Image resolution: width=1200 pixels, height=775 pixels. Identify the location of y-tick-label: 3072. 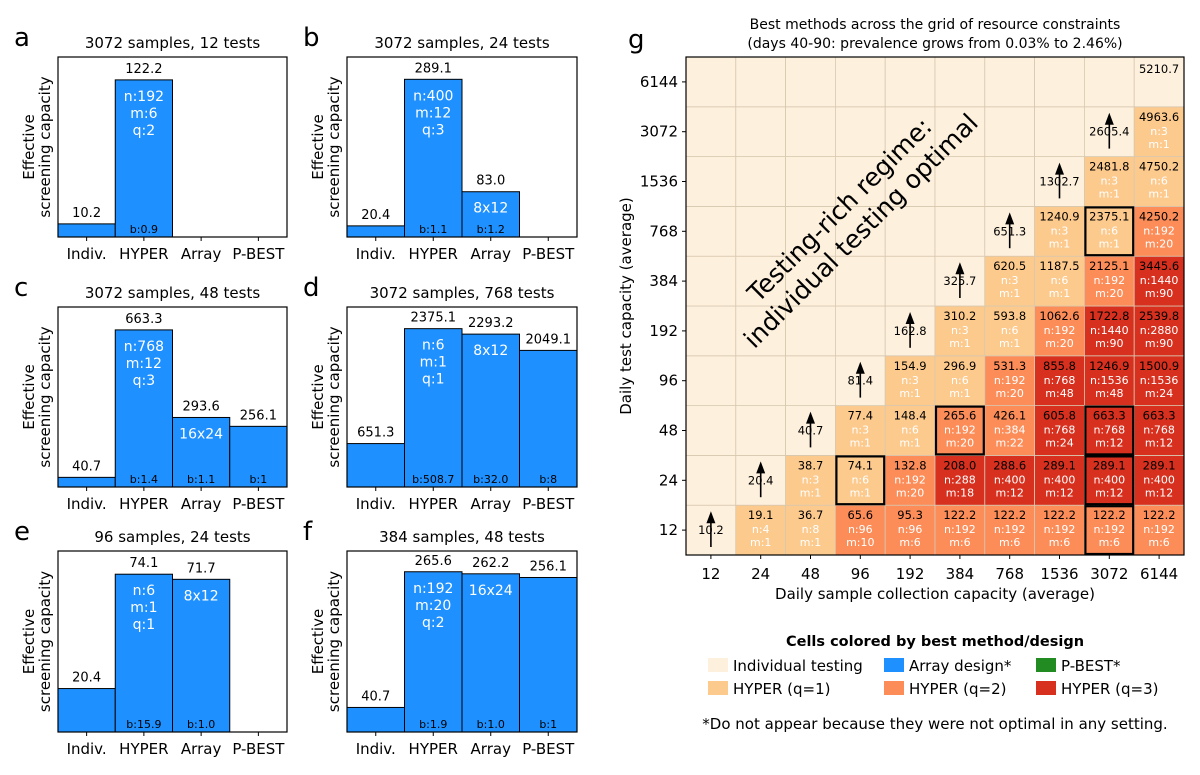
(659, 132).